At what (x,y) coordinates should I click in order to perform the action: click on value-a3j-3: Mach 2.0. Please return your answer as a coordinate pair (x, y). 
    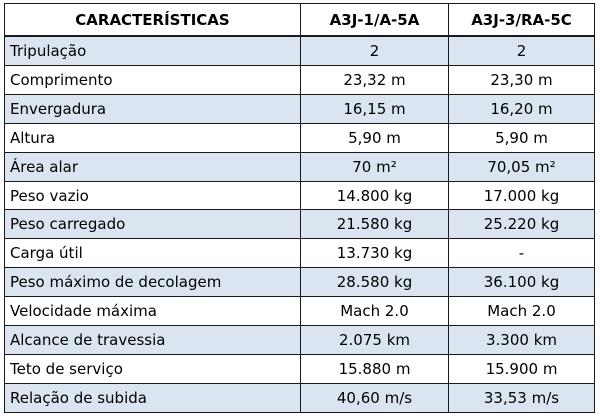
    Looking at the image, I should click on (521, 311).